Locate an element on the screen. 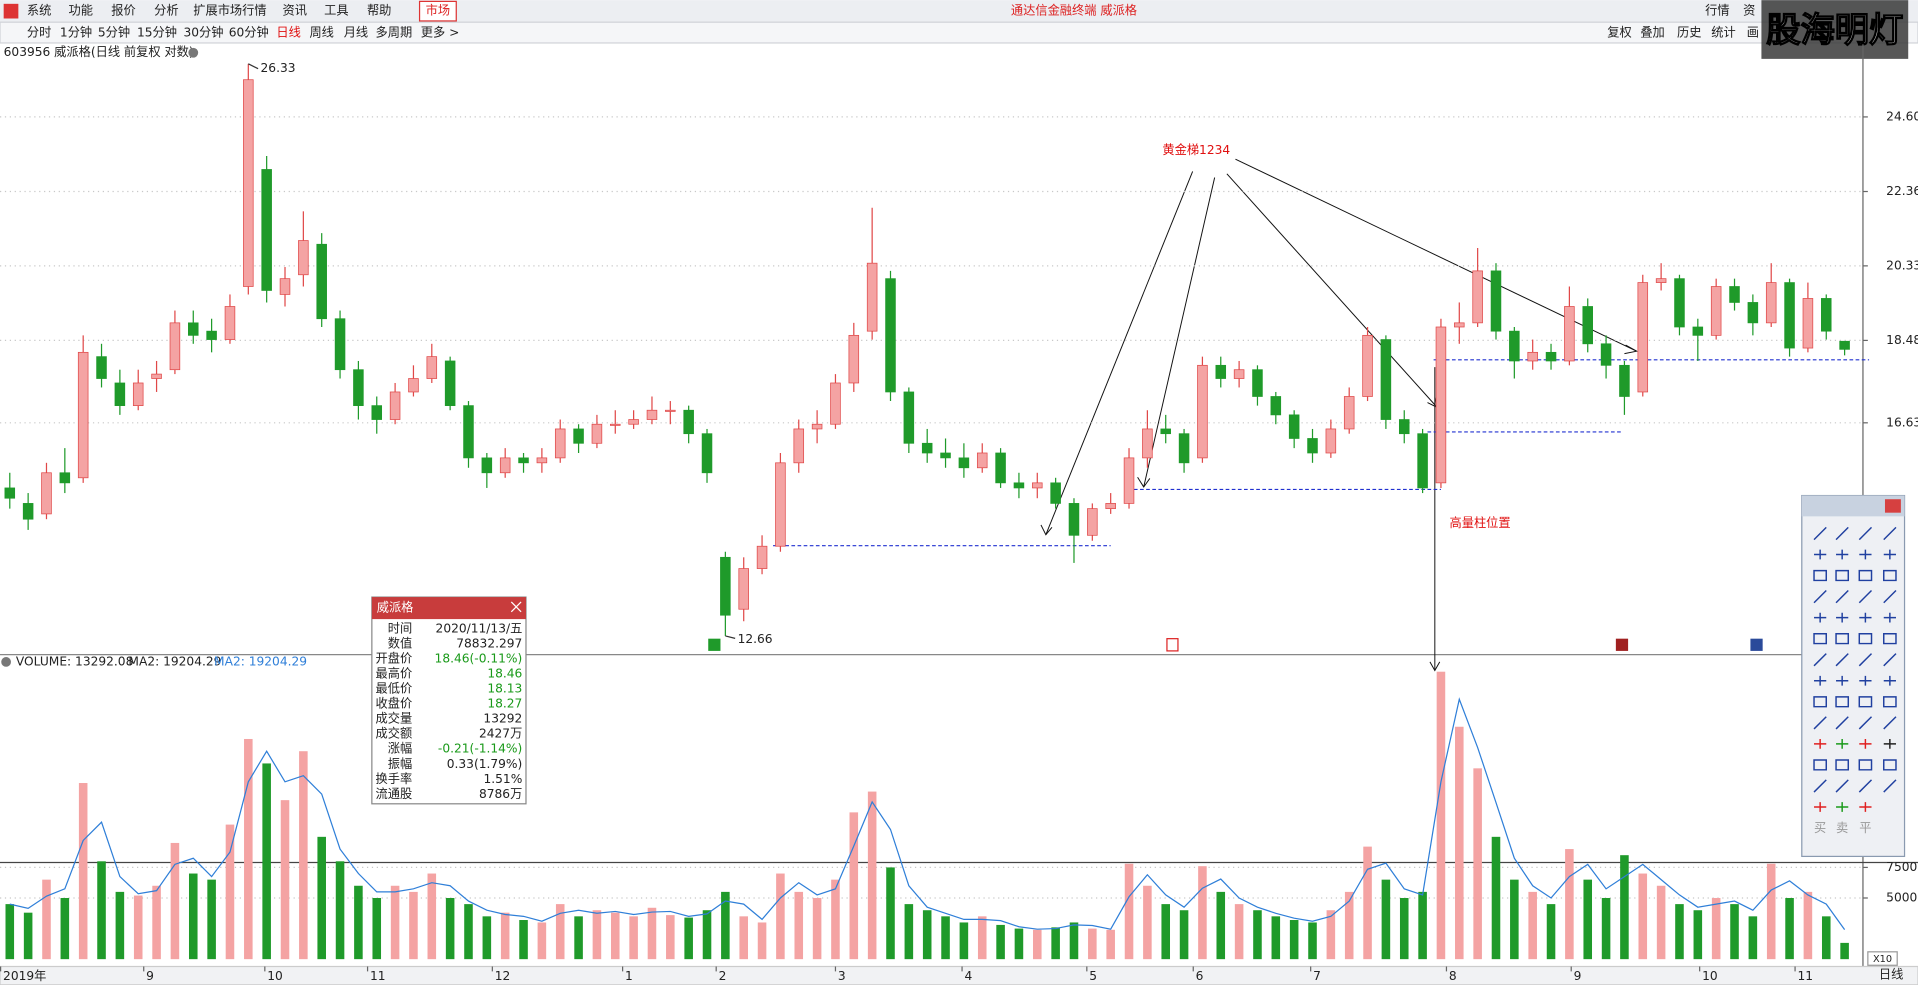 The image size is (1918, 985). top-button: 资 is located at coordinates (1749, 11).